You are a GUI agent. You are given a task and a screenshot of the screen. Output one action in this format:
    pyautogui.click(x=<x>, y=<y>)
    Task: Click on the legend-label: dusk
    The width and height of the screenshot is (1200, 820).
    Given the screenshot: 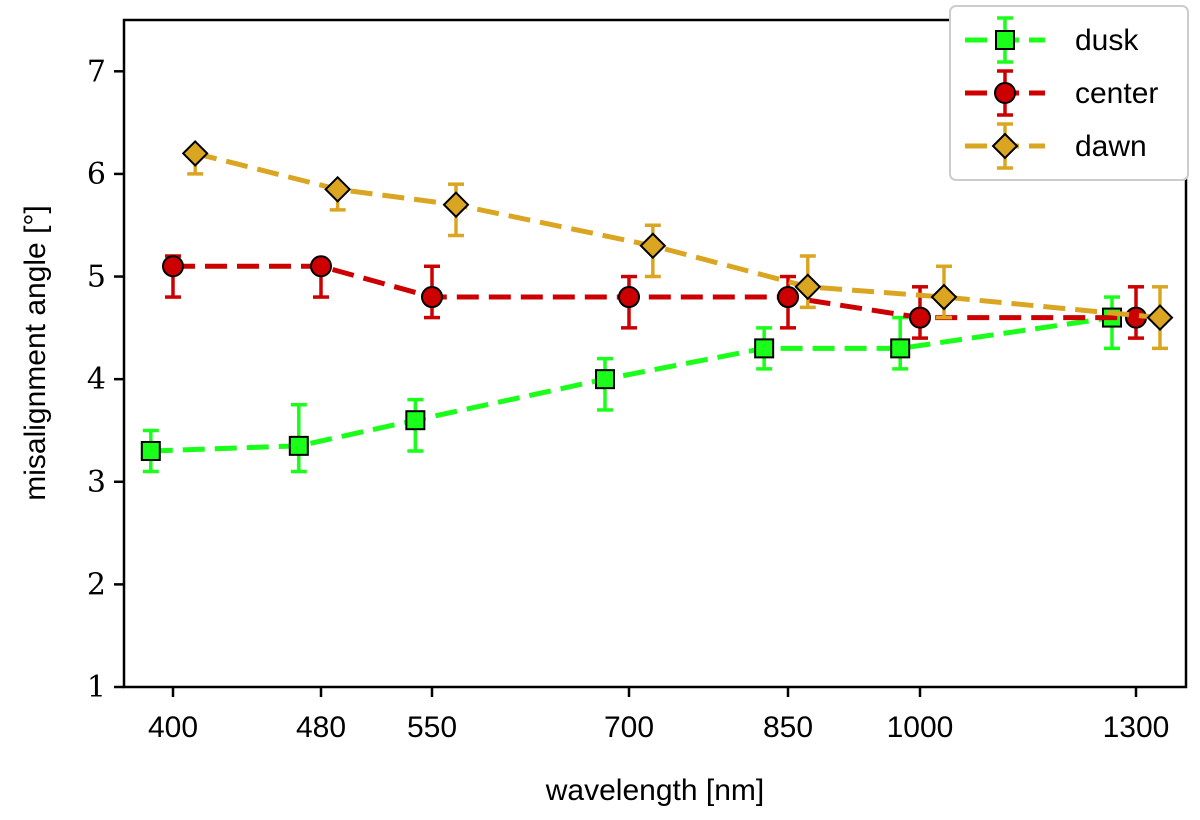 What is the action you would take?
    pyautogui.click(x=1107, y=40)
    